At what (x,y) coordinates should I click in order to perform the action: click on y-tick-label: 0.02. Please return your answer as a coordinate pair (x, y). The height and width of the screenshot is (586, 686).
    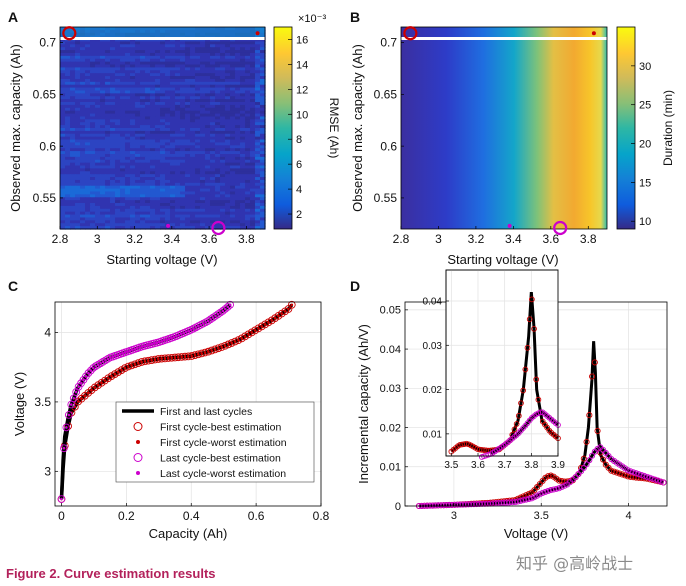
    Looking at the image, I should click on (433, 390).